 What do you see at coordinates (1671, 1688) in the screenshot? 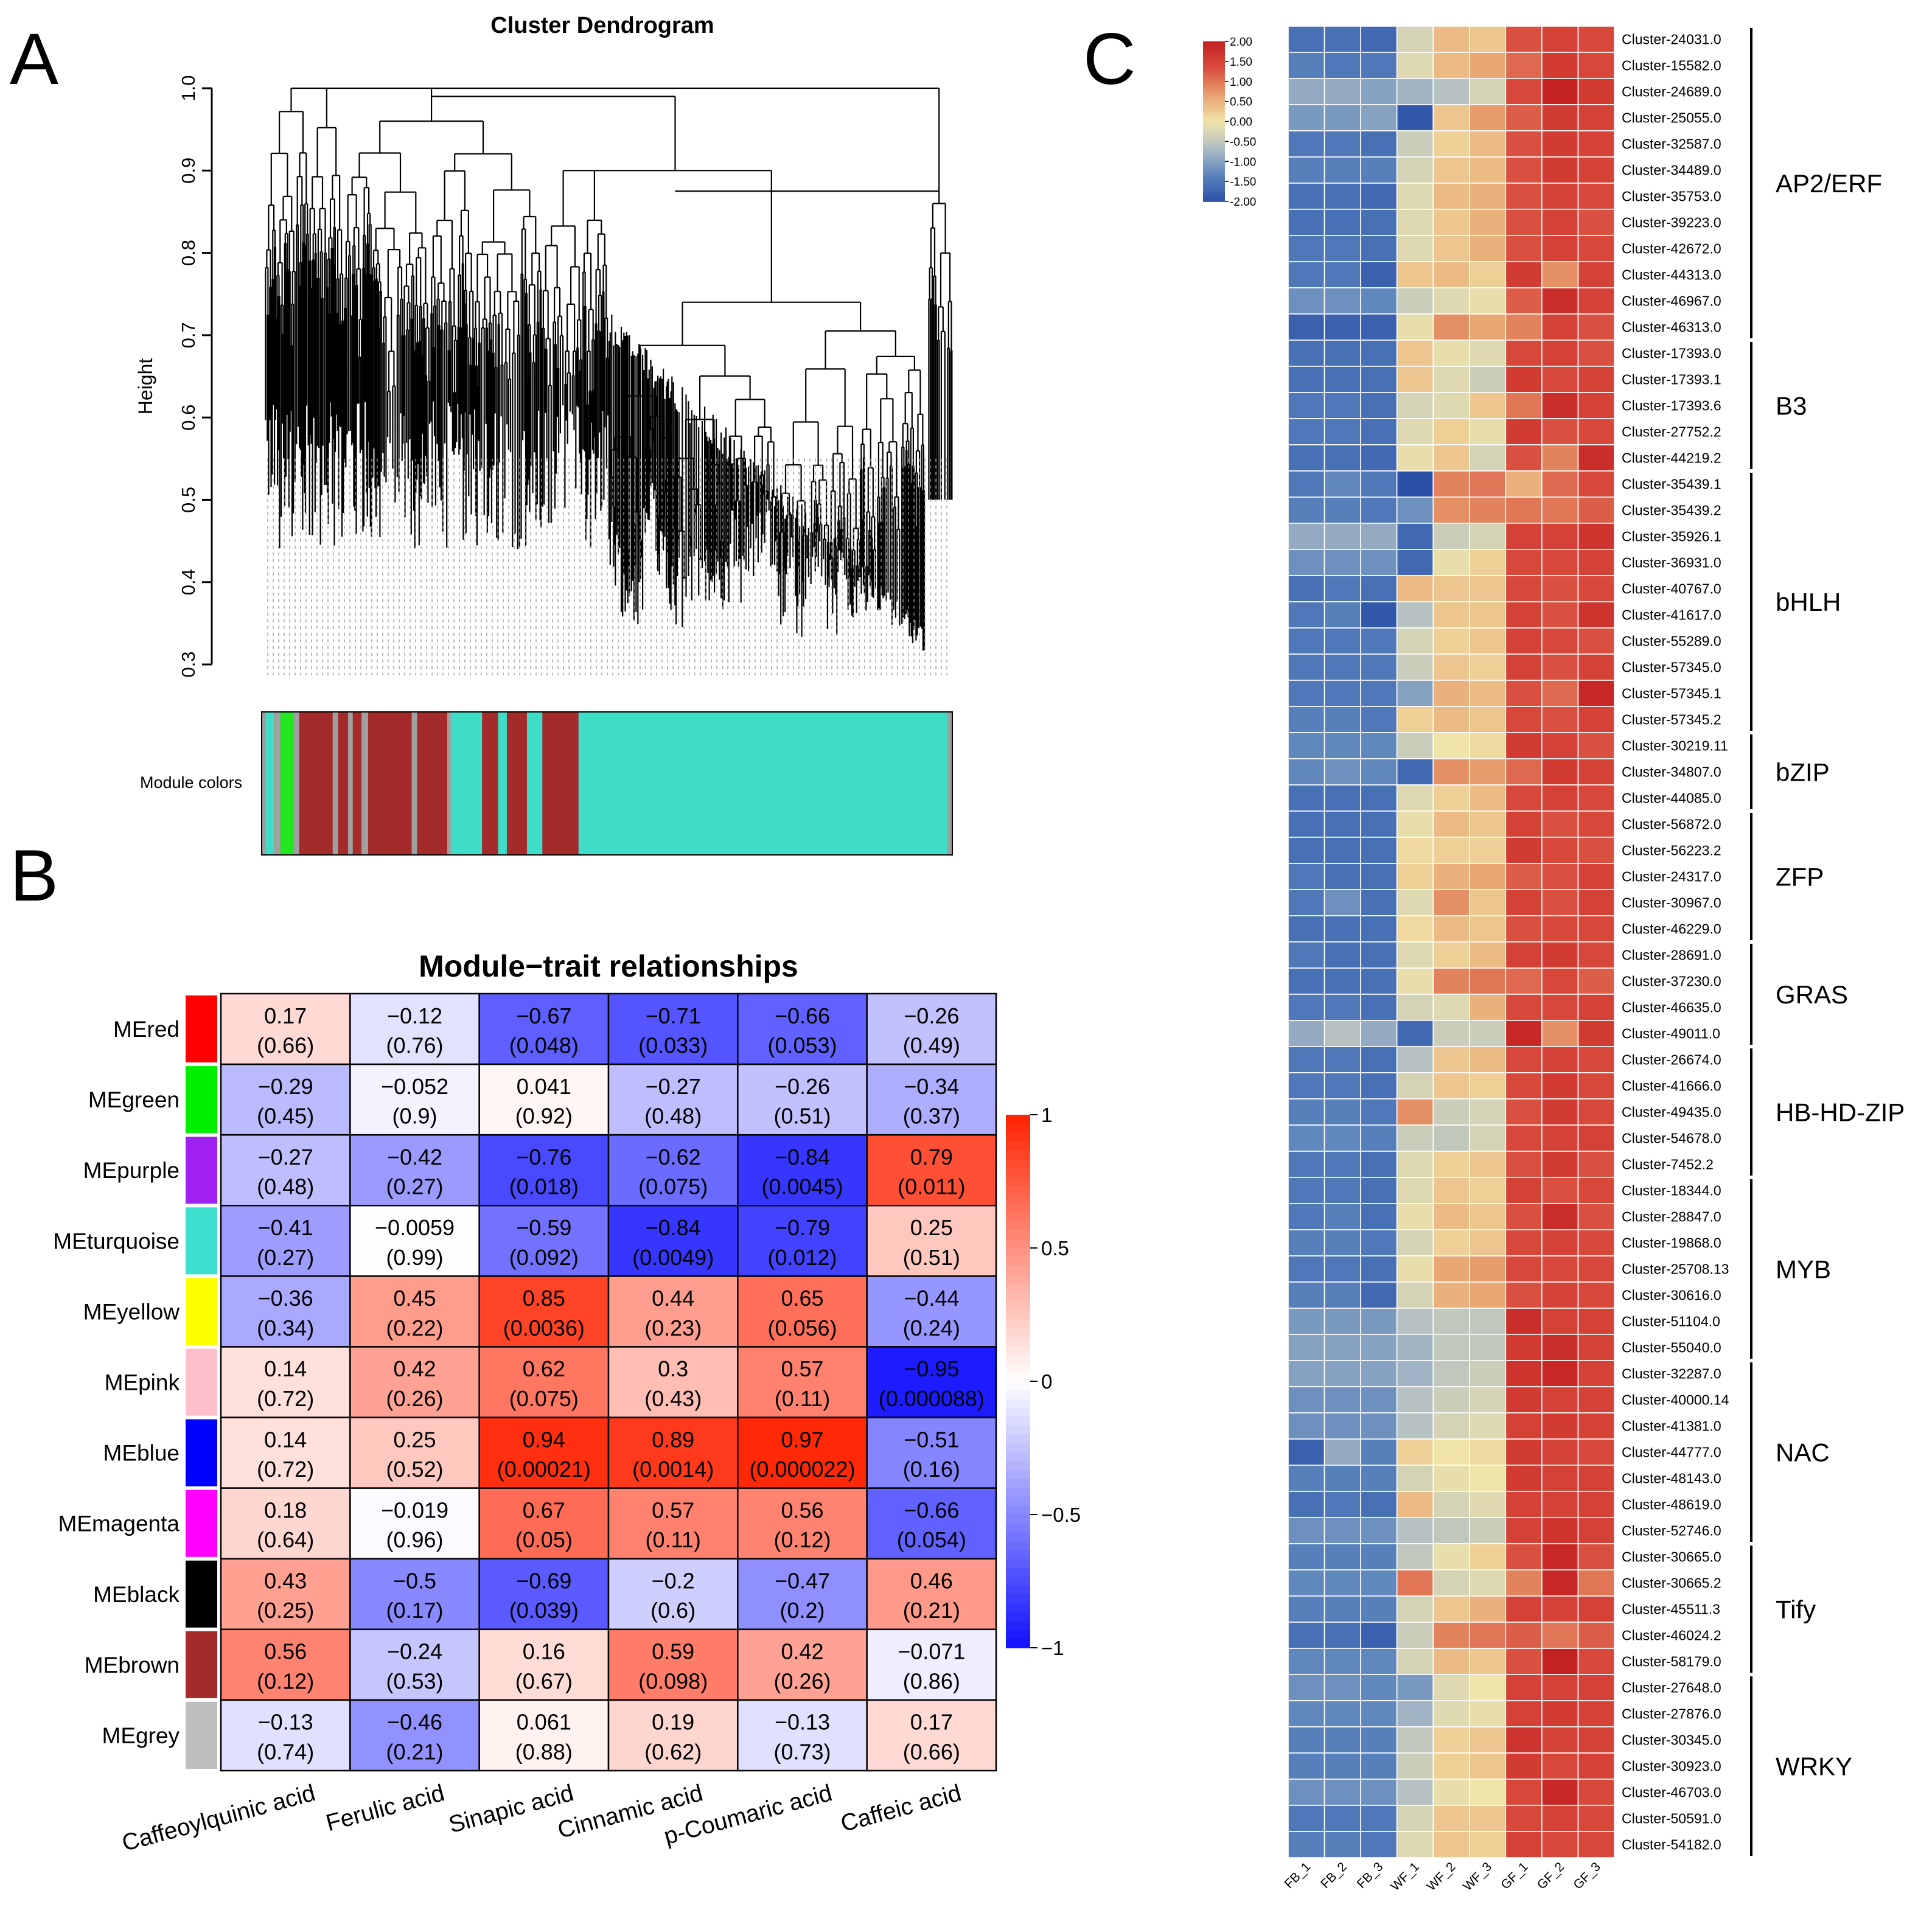
I see `gene-label: Cluster-27648.0` at bounding box center [1671, 1688].